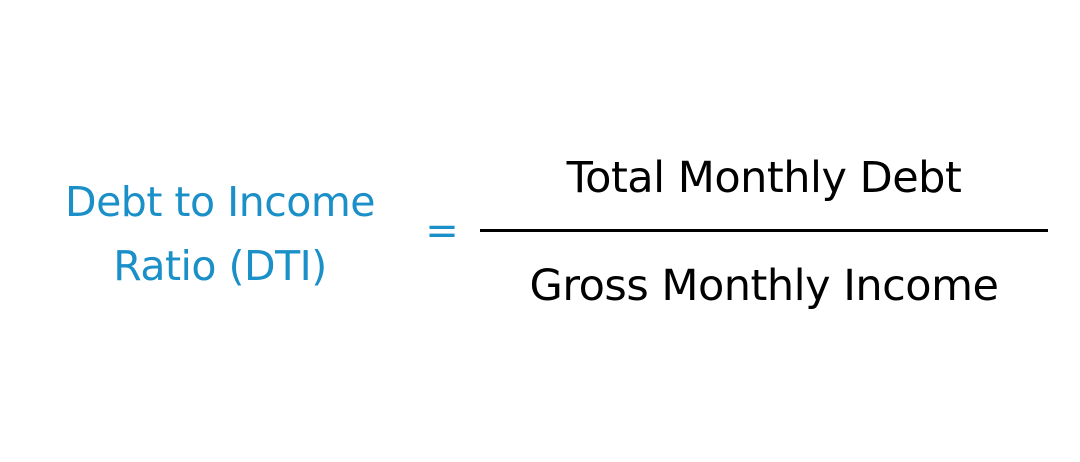  I want to click on fraction-numerator: Total Monthly Debt, so click(764, 178).